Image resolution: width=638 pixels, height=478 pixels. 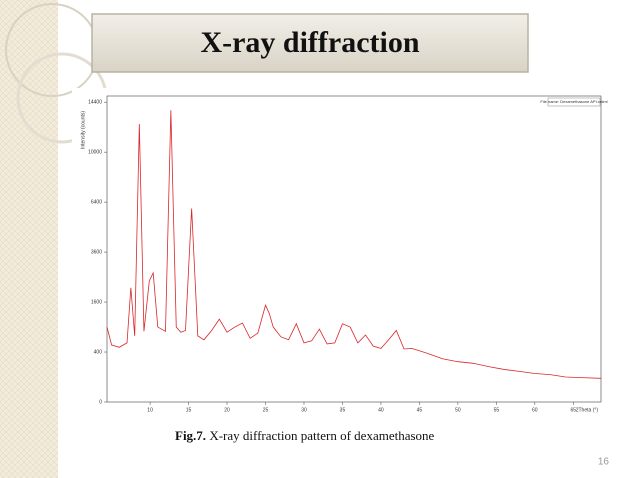 I want to click on x-axis-label: 2Theta (°), so click(x=587, y=410).